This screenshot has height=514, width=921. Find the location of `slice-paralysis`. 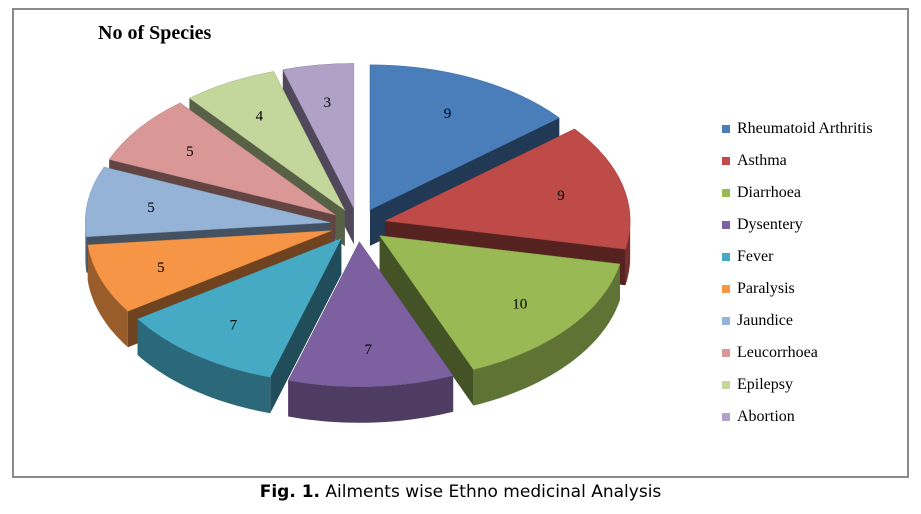

slice-paralysis is located at coordinates (209, 271).